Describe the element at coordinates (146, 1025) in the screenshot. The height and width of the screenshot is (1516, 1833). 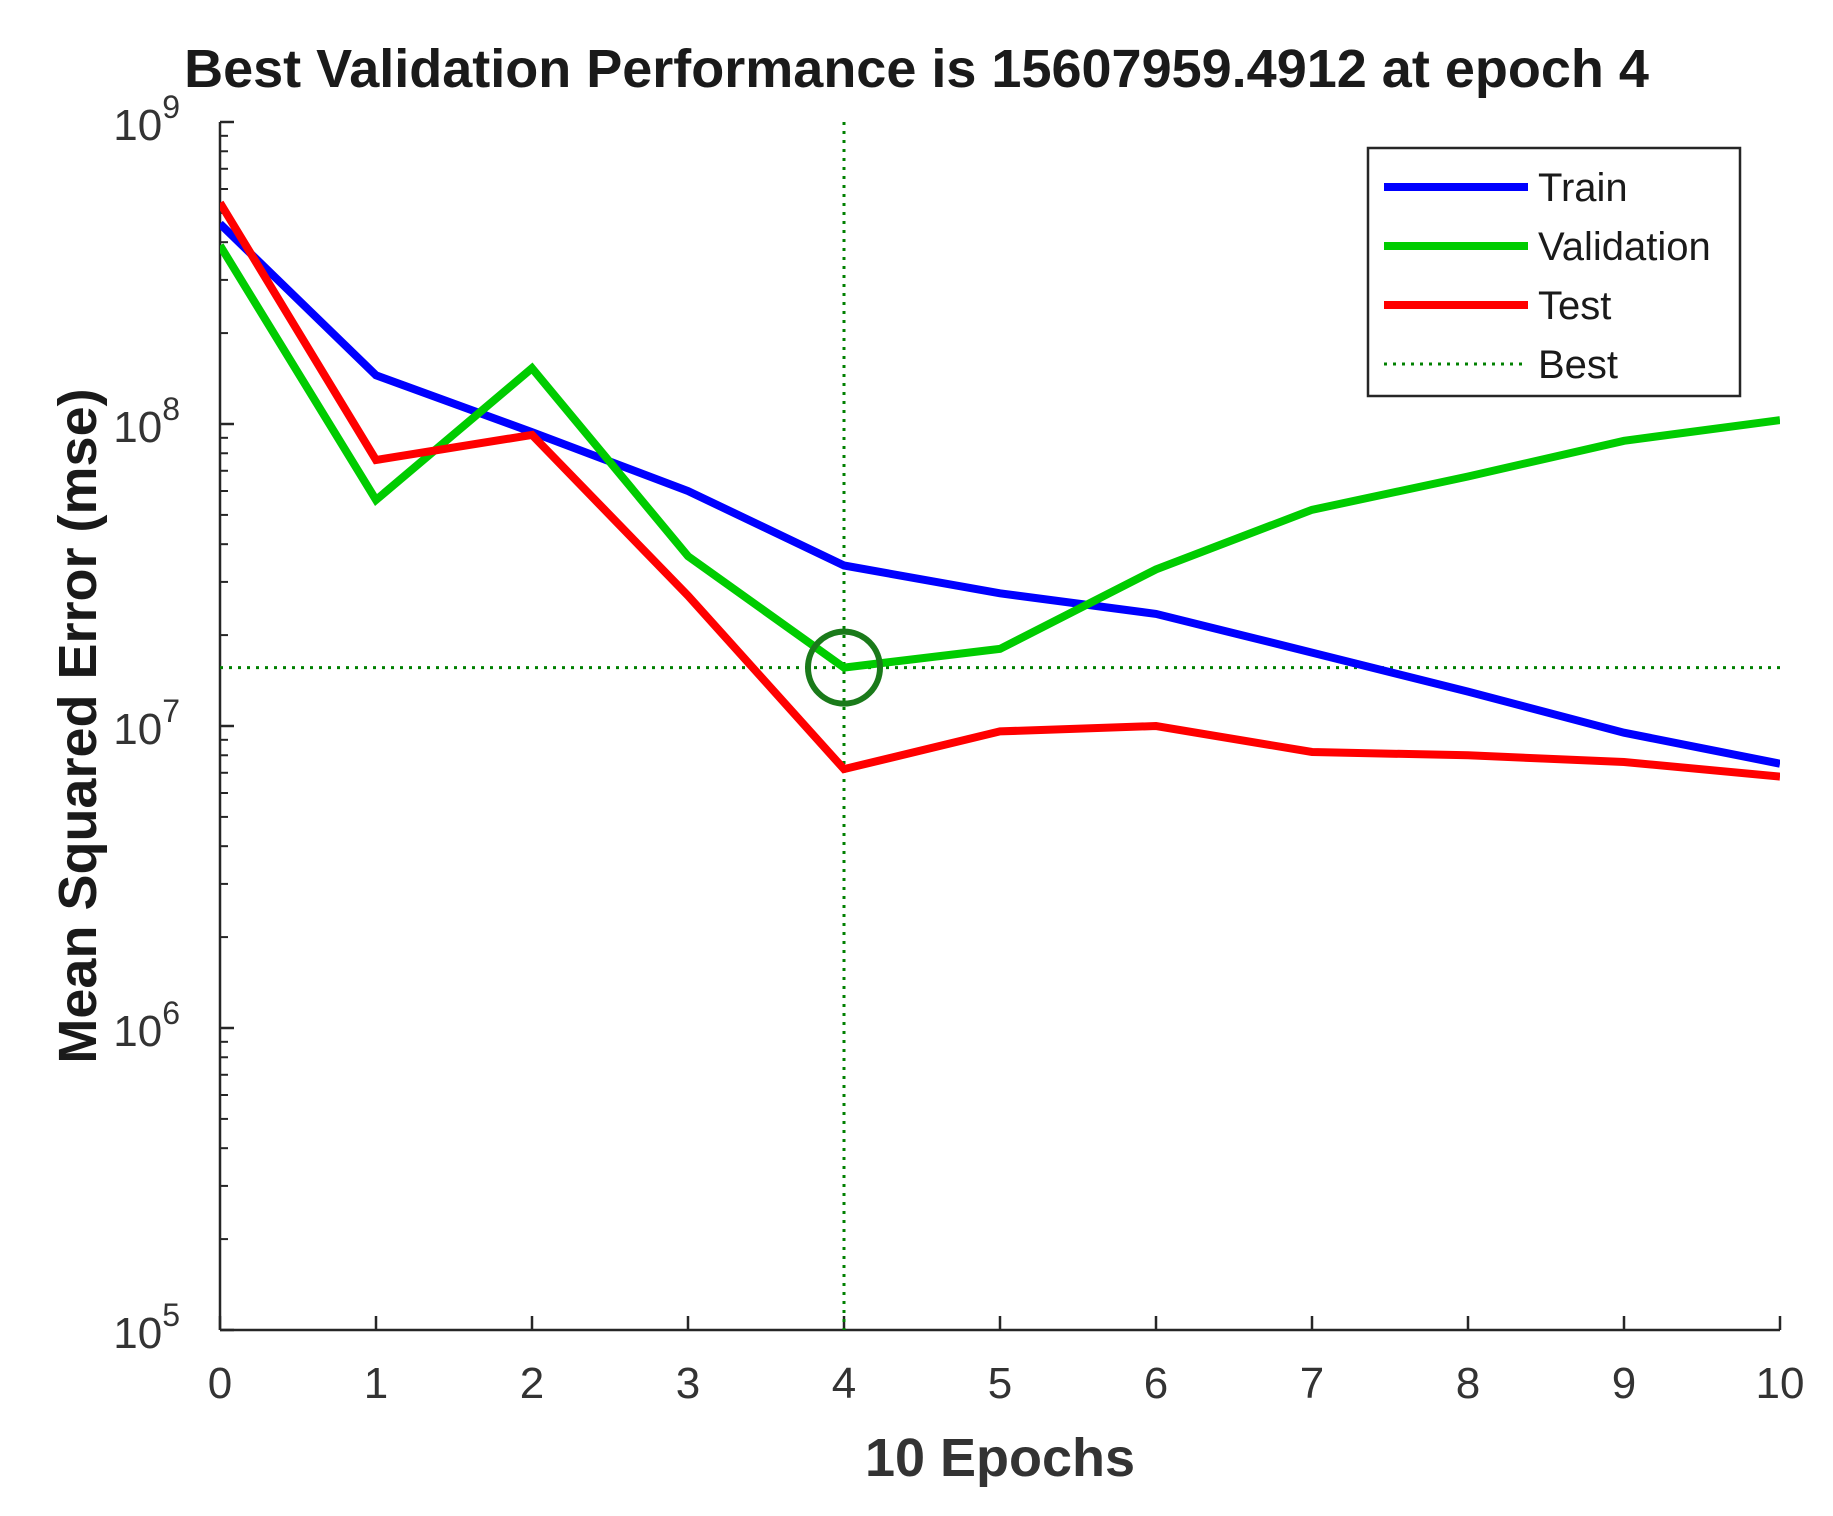
I see `y-tick-label: 10⁶` at that location.